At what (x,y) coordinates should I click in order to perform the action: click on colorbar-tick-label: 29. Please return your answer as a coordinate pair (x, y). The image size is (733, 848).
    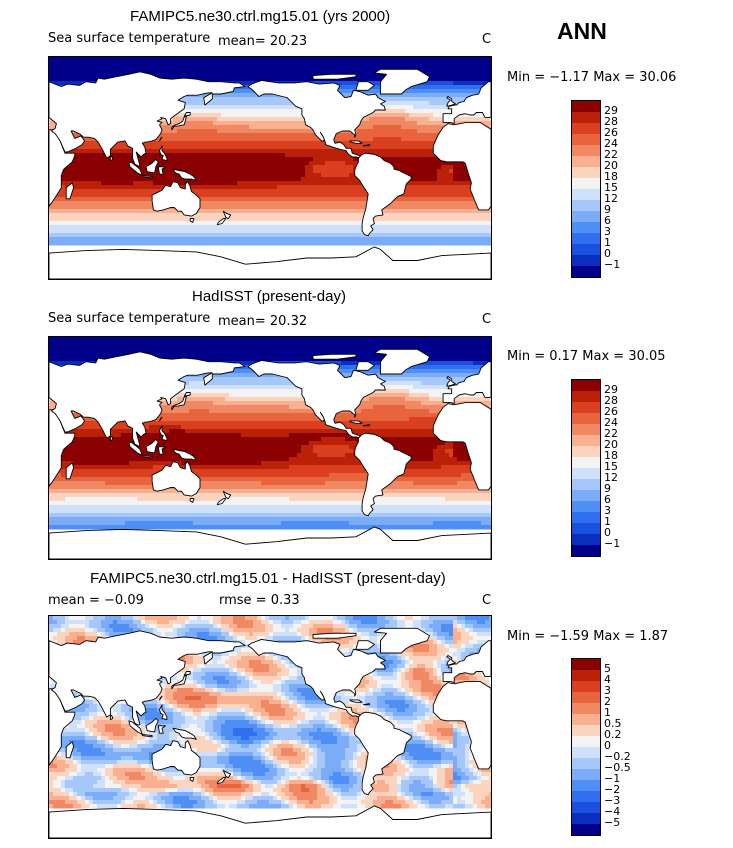
    Looking at the image, I should click on (611, 110).